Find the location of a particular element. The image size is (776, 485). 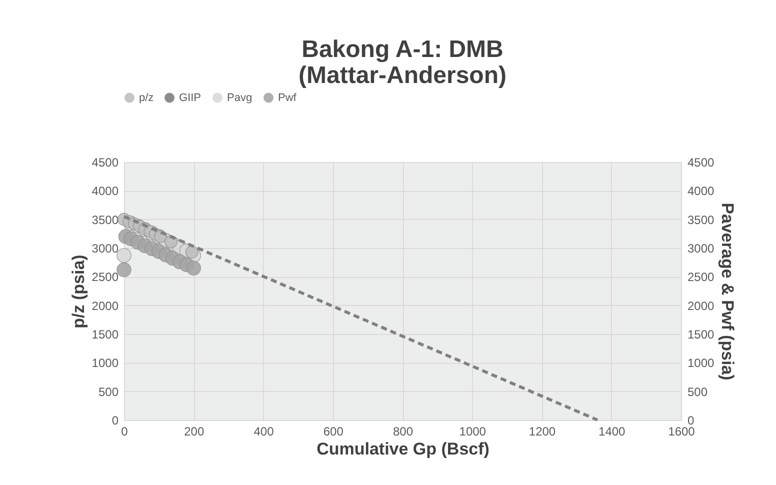

y-tick-label: 2000 is located at coordinates (105, 305).